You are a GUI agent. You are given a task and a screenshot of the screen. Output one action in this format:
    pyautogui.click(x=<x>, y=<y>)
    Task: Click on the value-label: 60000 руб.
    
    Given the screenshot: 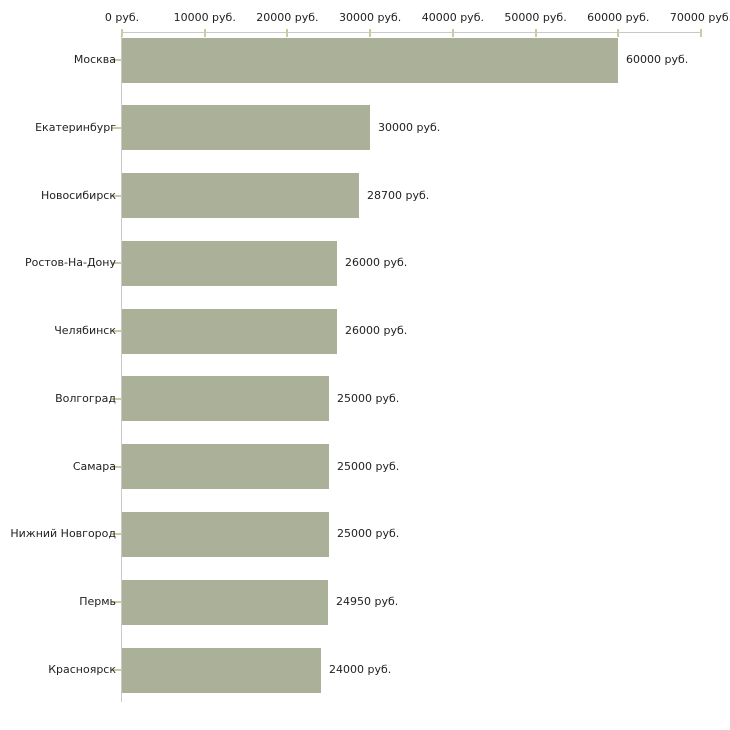 What is the action you would take?
    pyautogui.click(x=657, y=59)
    